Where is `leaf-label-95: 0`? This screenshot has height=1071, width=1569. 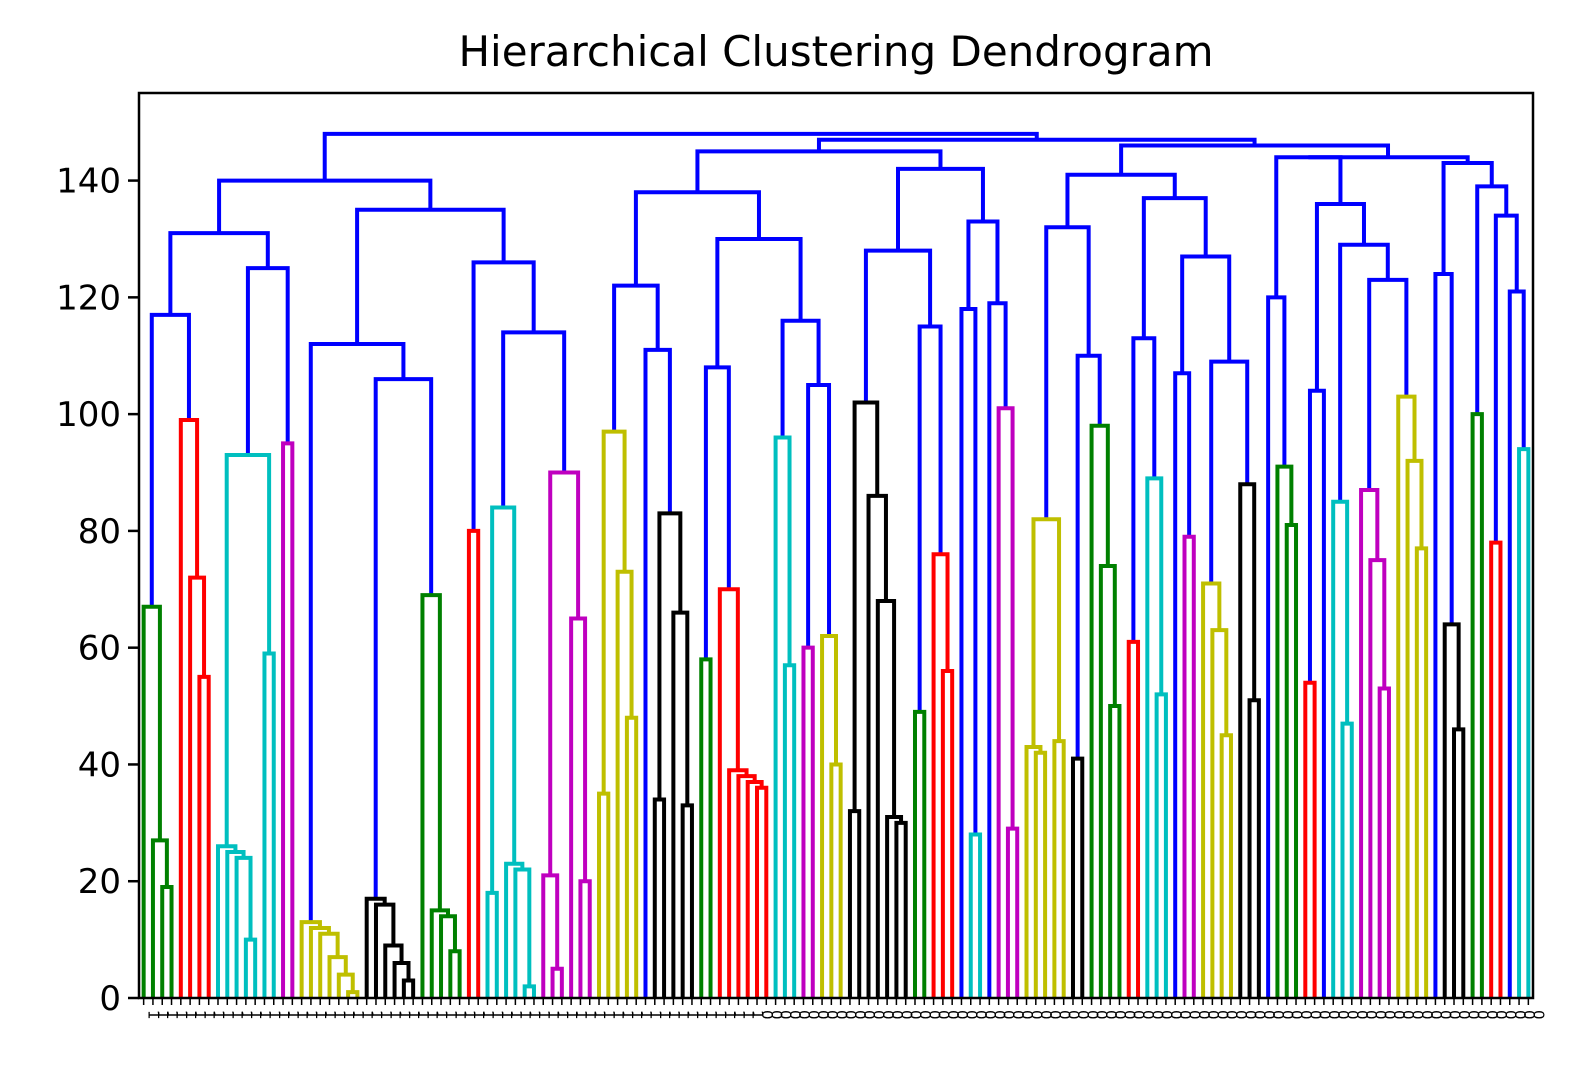
leaf-label-95: 0 is located at coordinates (1037, 1015).